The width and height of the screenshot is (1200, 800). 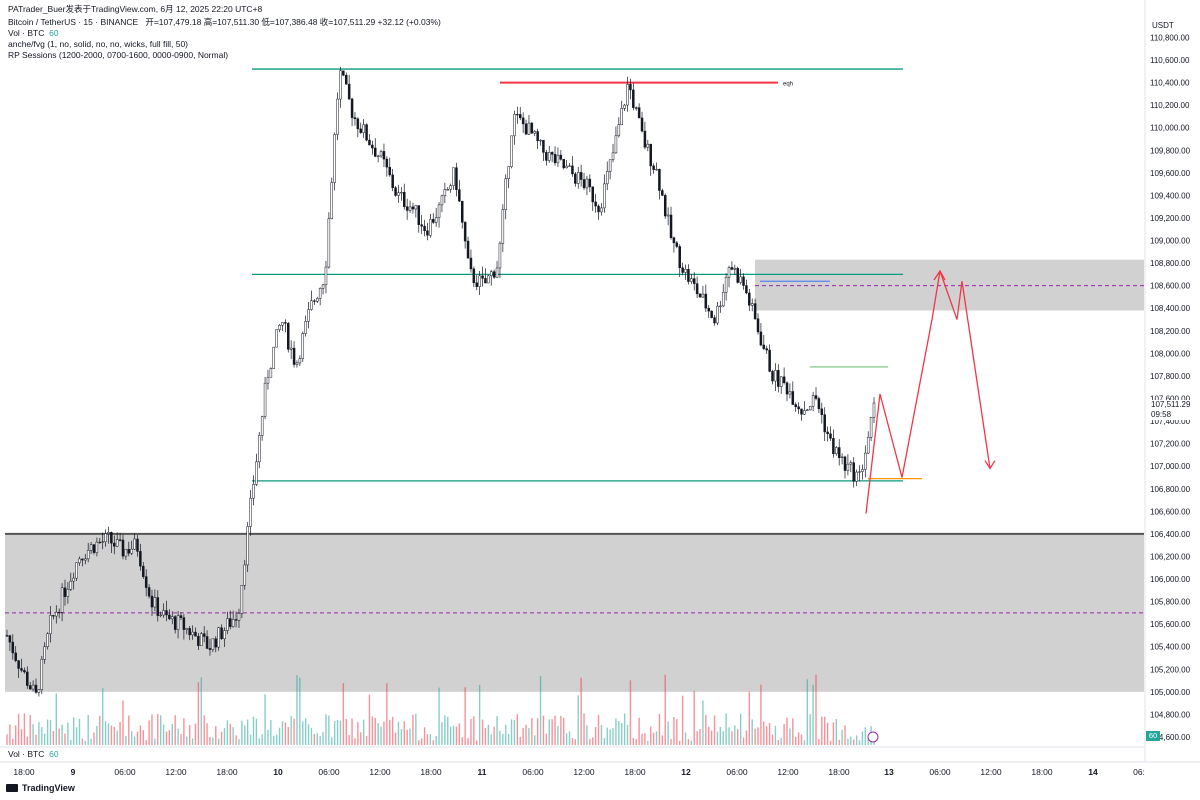 I want to click on price-tick-label: 110,200.00, so click(x=1170, y=105).